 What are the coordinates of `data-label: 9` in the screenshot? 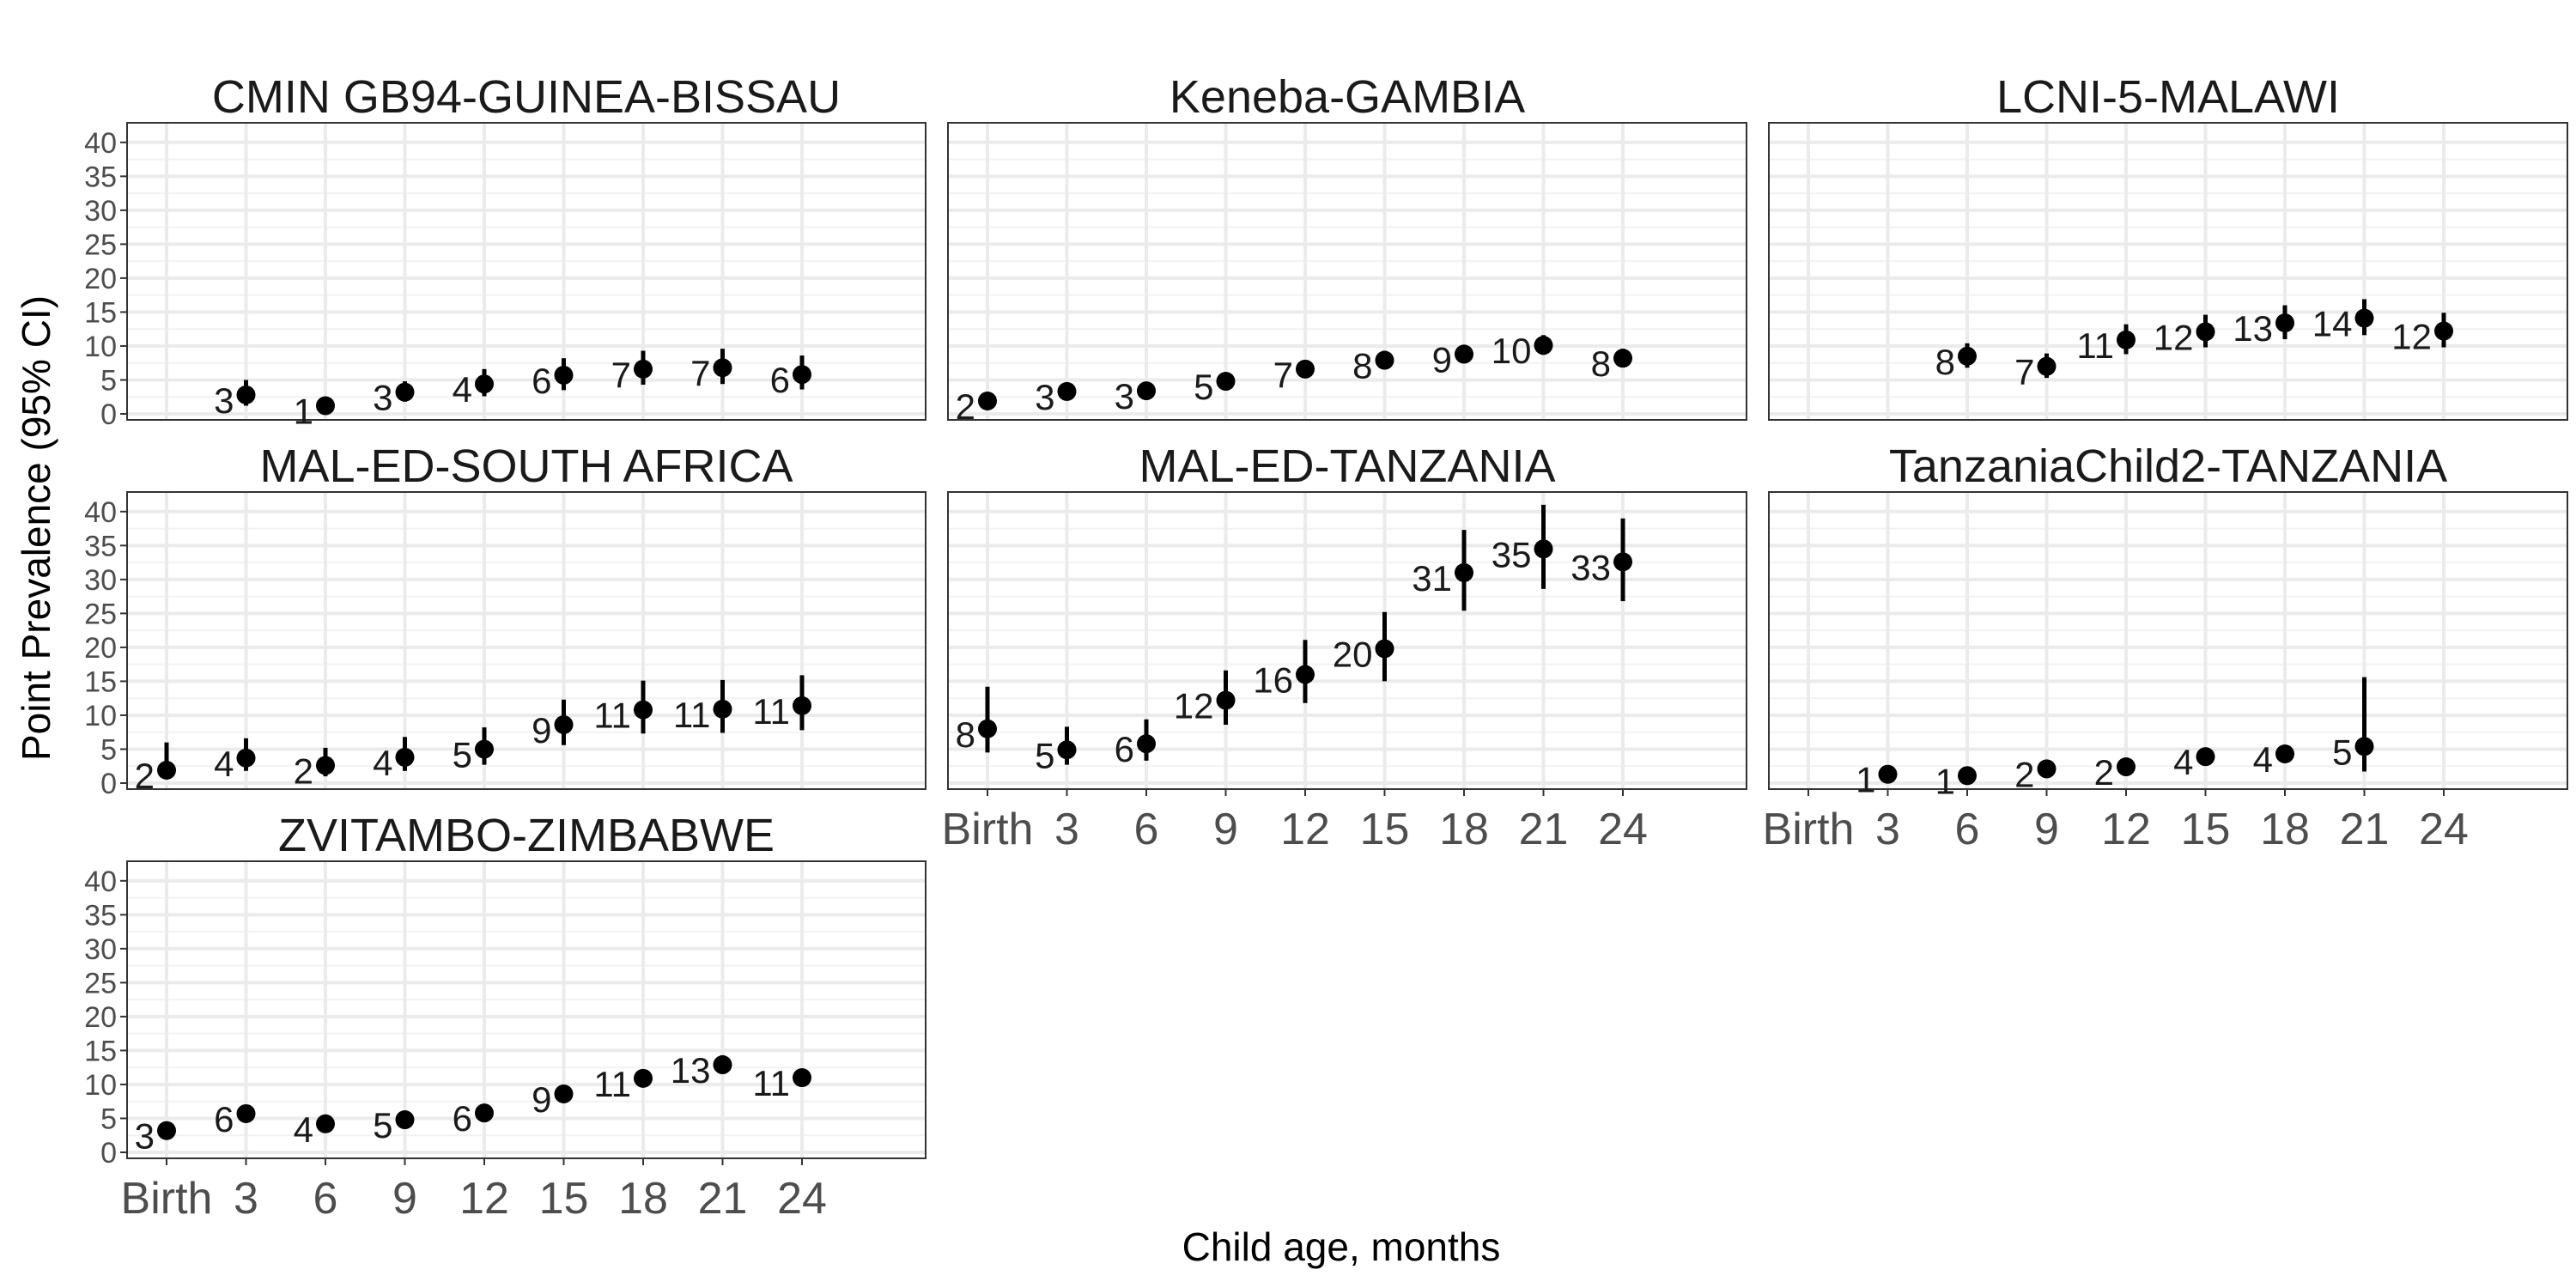 It's located at (541, 730).